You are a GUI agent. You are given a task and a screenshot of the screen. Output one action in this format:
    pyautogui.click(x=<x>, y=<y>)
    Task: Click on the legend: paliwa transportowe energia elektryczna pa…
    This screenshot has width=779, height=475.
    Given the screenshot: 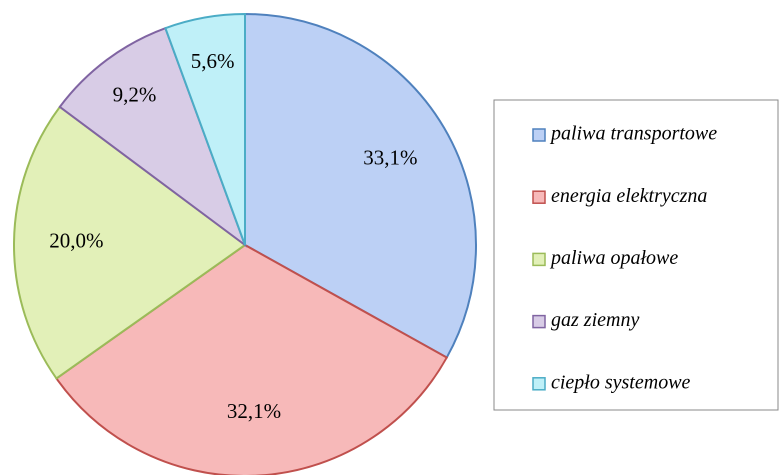 What is the action you would take?
    pyautogui.click(x=624, y=258)
    